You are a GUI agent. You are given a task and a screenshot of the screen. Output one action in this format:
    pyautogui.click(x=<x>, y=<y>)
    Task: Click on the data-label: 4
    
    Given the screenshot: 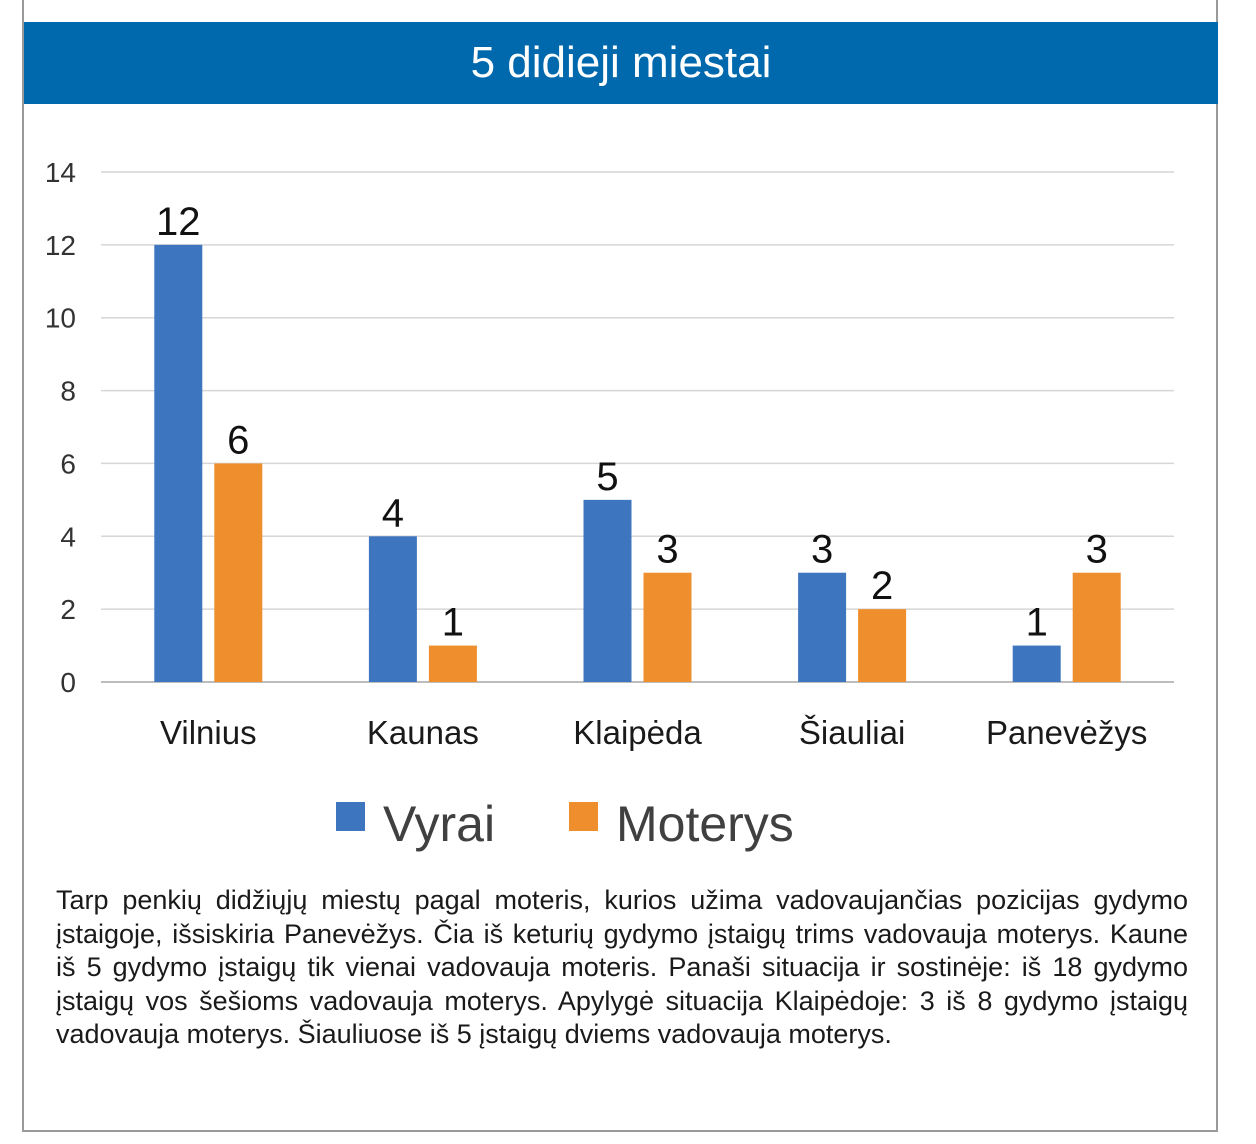 What is the action you would take?
    pyautogui.click(x=393, y=513)
    